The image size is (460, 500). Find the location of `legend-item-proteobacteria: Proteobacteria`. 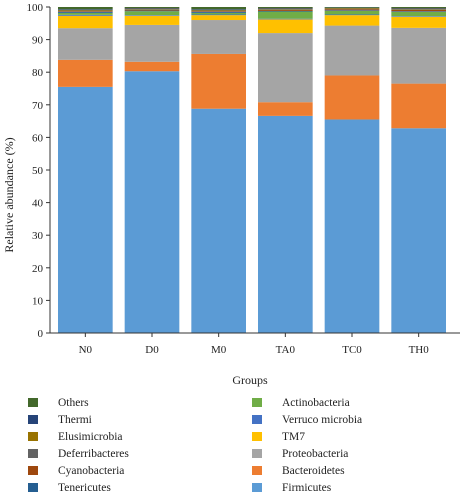

legend-item-proteobacteria: Proteobacteria is located at coordinates (300, 454).